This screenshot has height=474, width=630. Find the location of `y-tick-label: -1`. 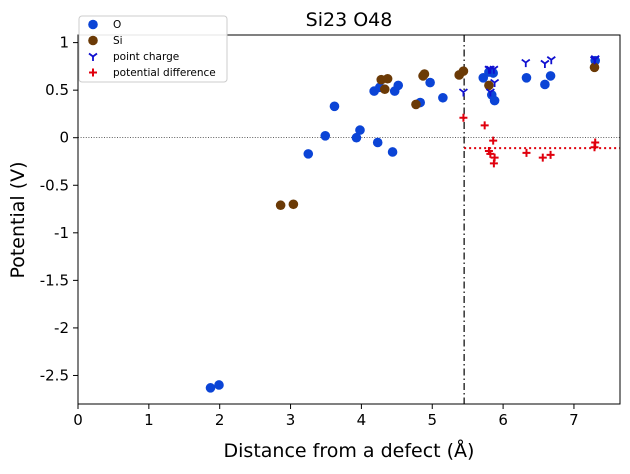

y-tick-label: -1 is located at coordinates (61, 233).